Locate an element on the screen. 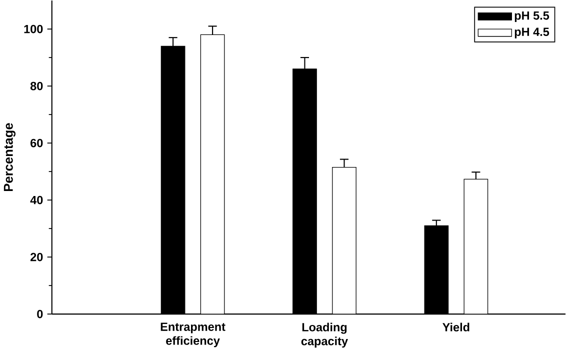 This screenshot has height=352, width=566. y-axis-title: Percentage is located at coordinates (10, 157).